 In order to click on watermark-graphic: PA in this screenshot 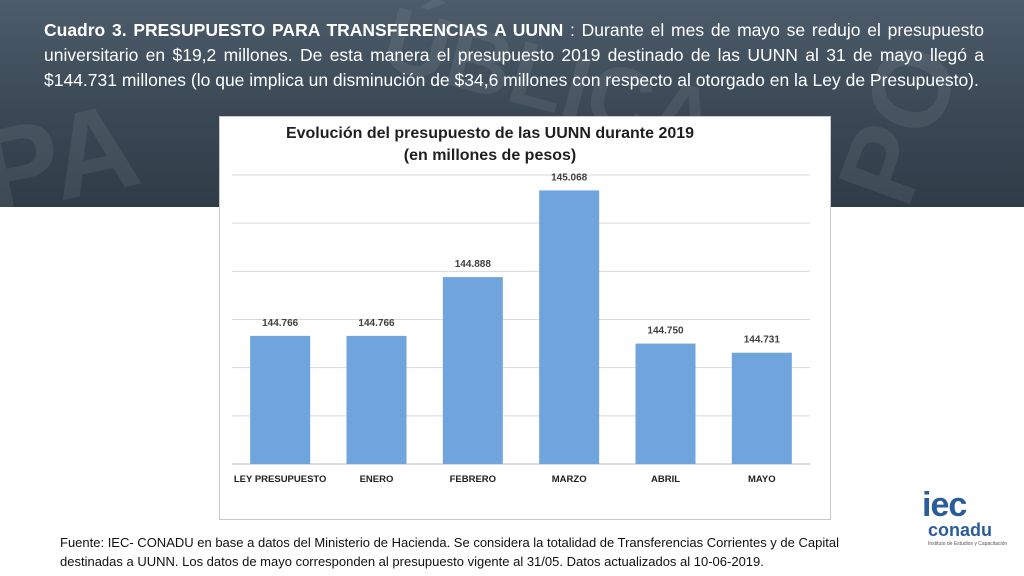, I will do `click(75, 142)`.